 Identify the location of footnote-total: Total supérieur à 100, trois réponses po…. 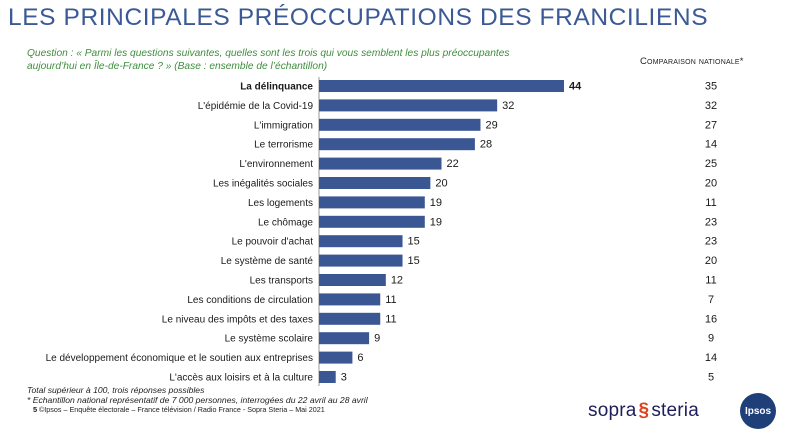
(116, 390).